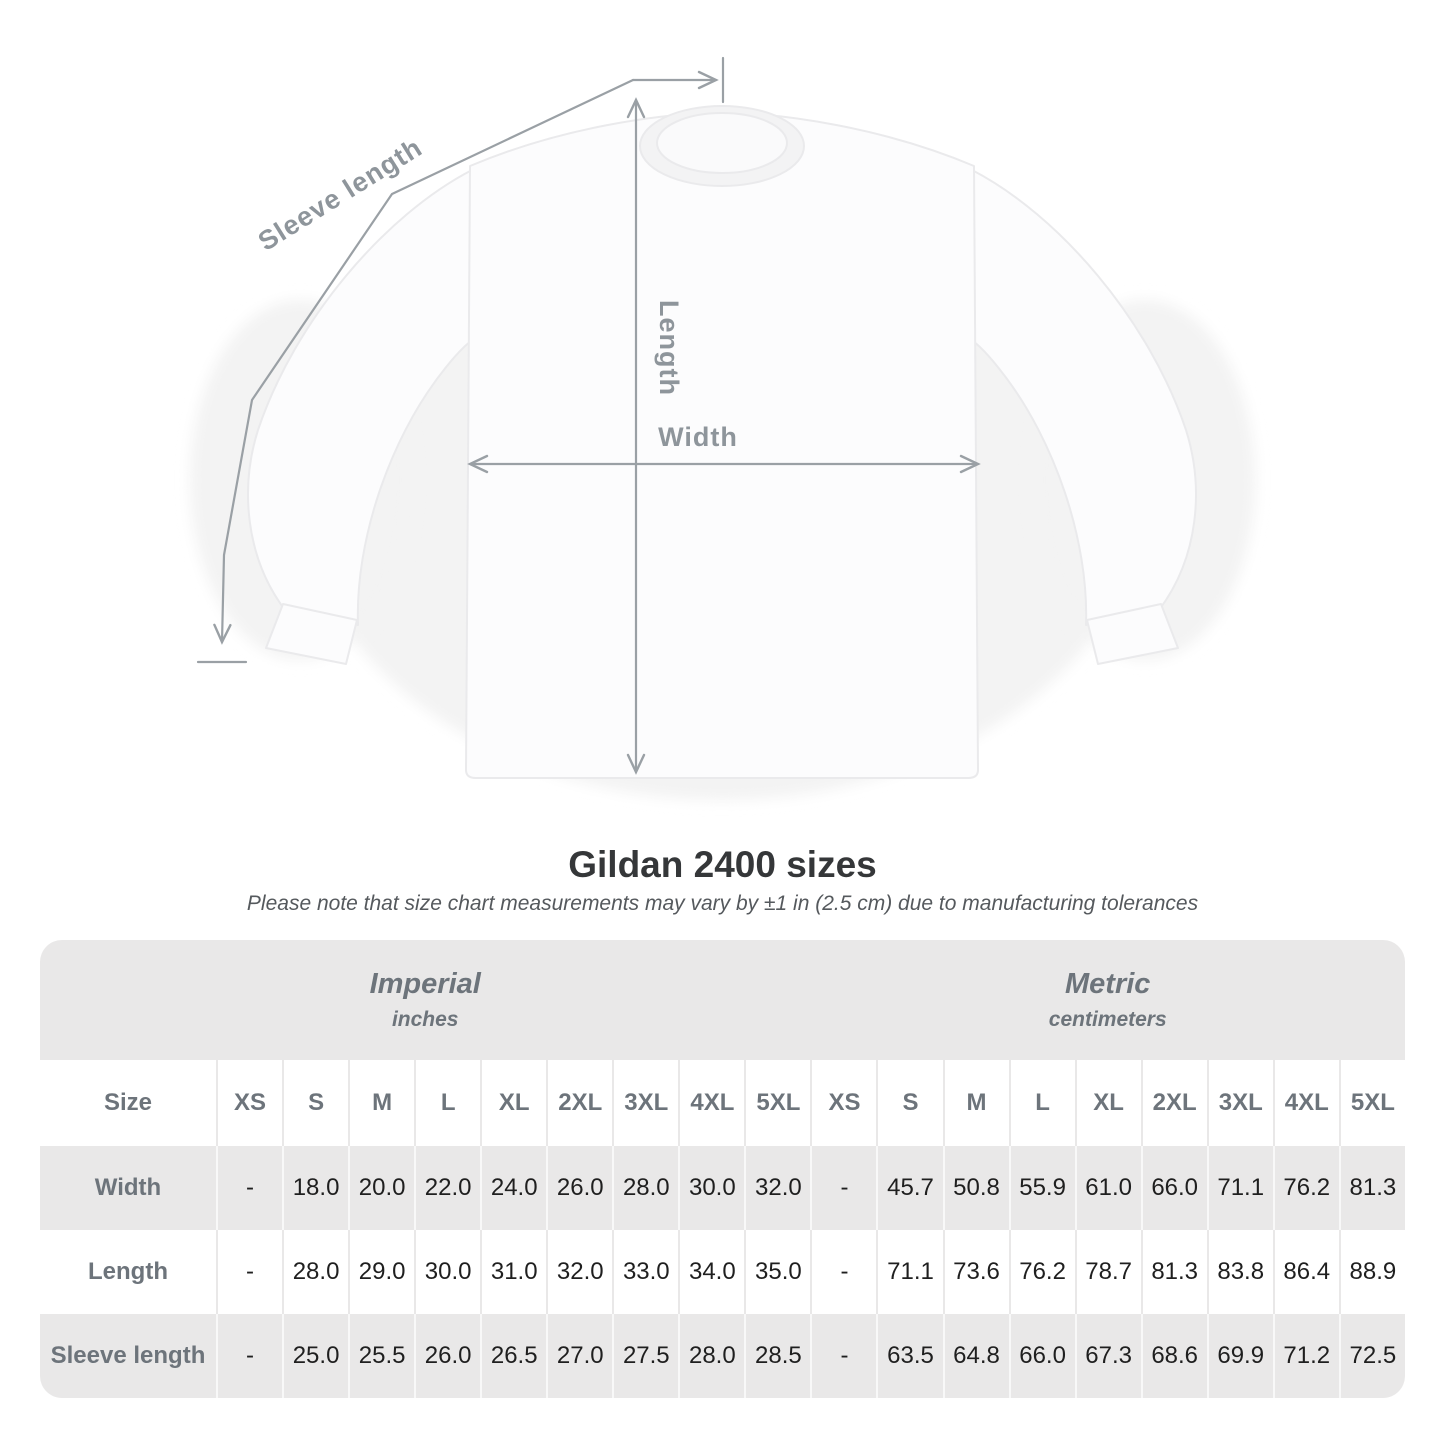 The height and width of the screenshot is (1445, 1445). Describe the element at coordinates (777, 1272) in the screenshot. I see `table-cell: 35.0` at that location.